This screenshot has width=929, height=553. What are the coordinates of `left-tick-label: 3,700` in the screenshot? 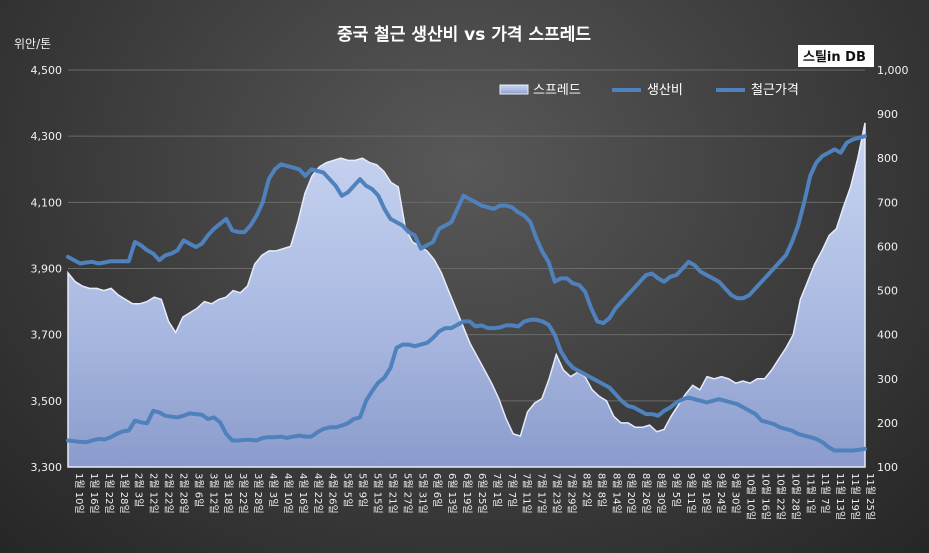 It's located at (47, 335).